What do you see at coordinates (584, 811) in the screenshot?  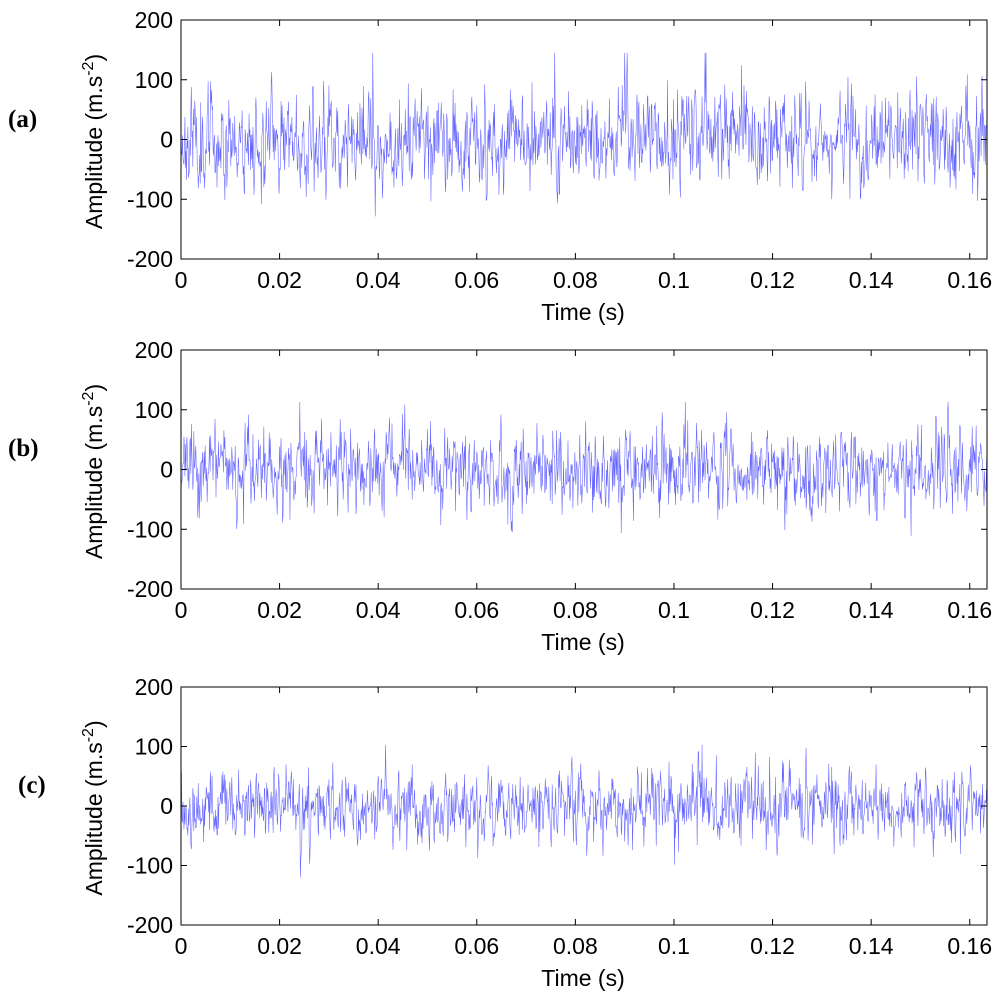 I see `signal-line-c` at bounding box center [584, 811].